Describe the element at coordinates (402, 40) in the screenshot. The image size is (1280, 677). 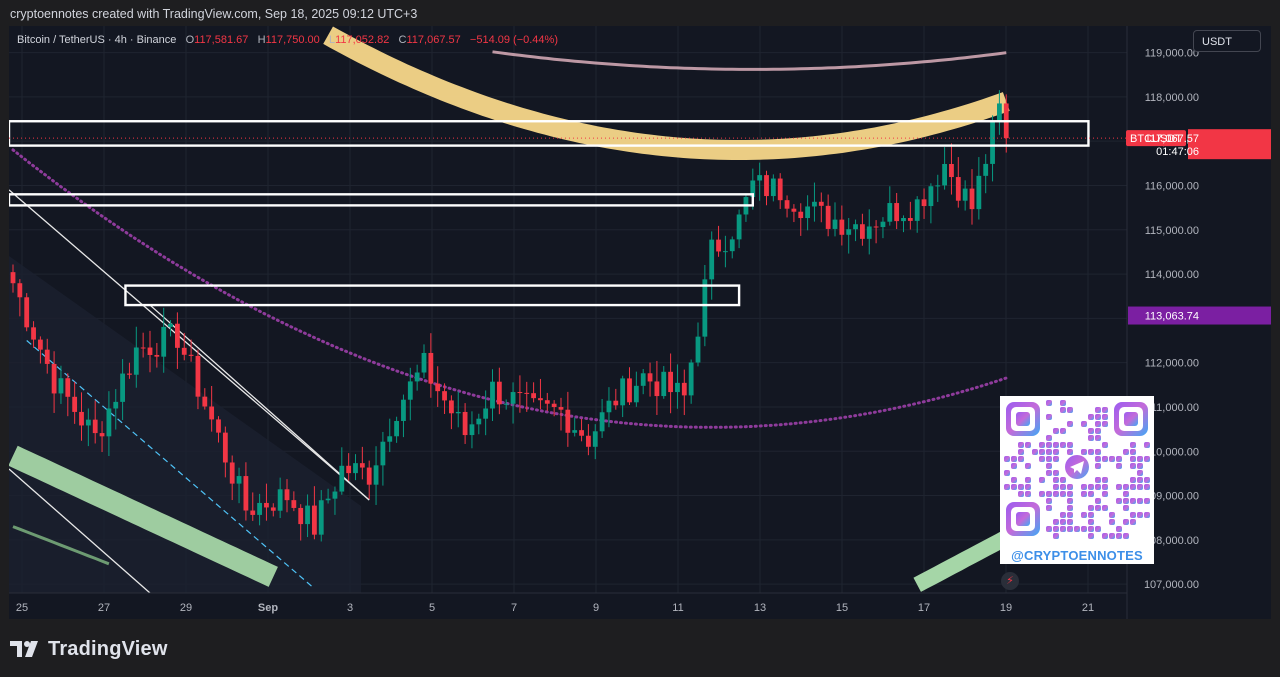
I see `close-label: C` at that location.